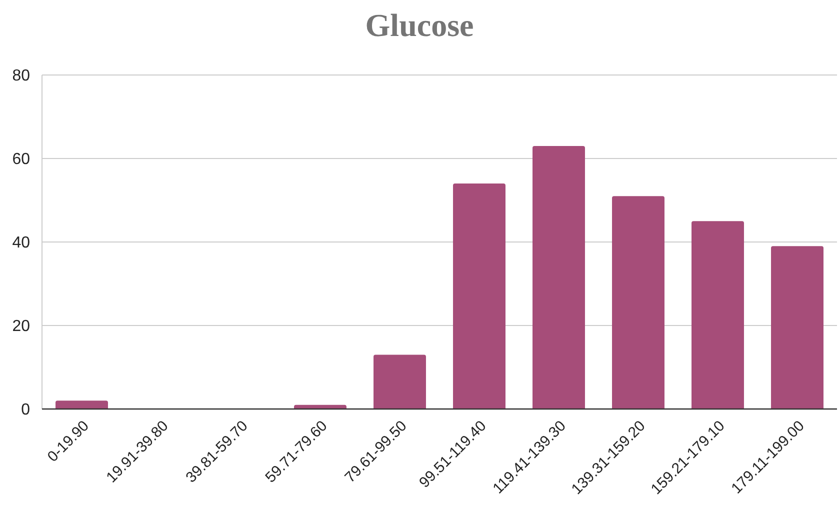 Image resolution: width=839 pixels, height=511 pixels. What do you see at coordinates (25, 410) in the screenshot?
I see `y-tick-label: 0` at bounding box center [25, 410].